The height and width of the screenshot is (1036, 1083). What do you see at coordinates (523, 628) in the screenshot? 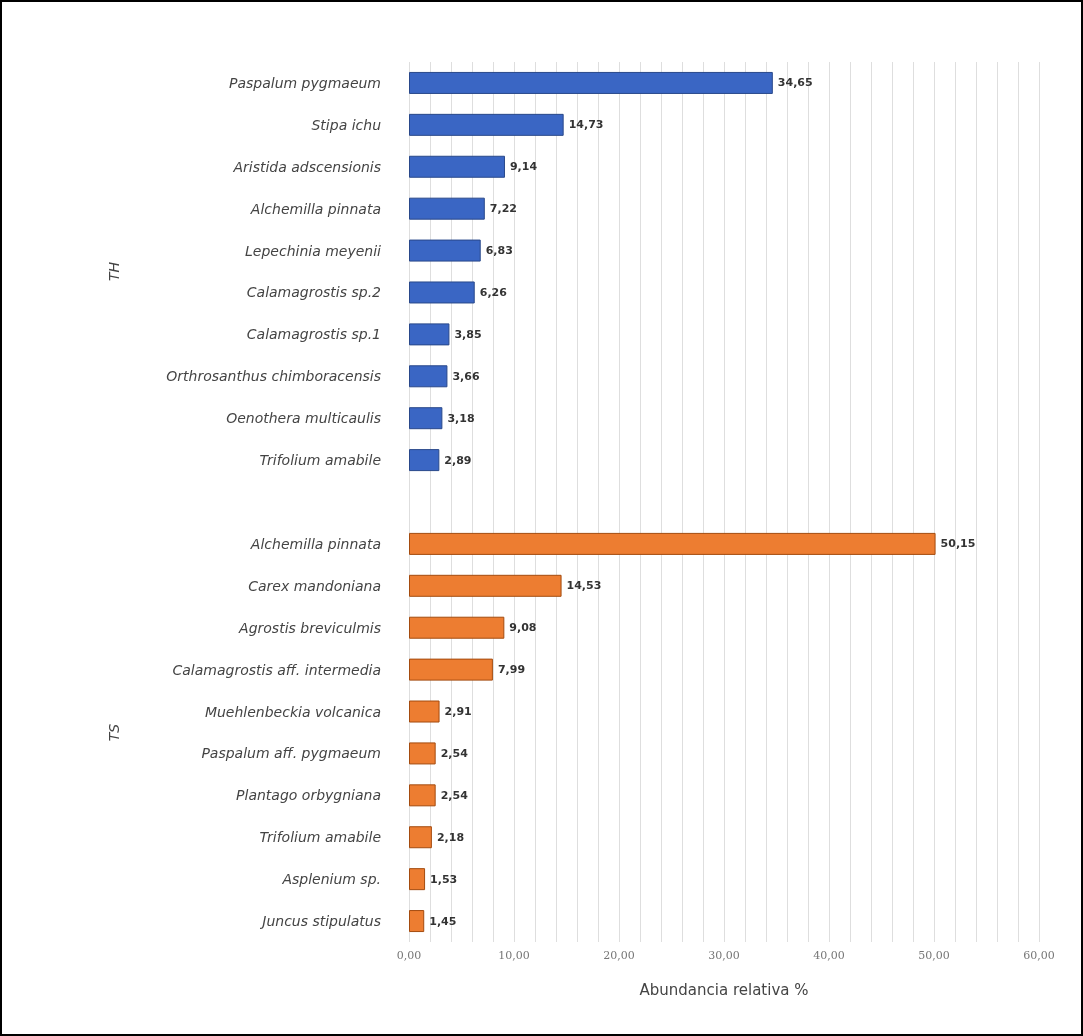
I see `data-label: 9,08` at bounding box center [523, 628].